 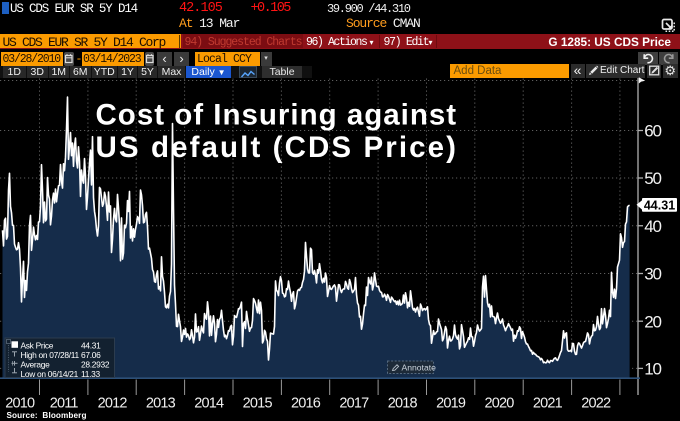 What do you see at coordinates (258, 404) in the screenshot?
I see `svg-text: 2015` at bounding box center [258, 404].